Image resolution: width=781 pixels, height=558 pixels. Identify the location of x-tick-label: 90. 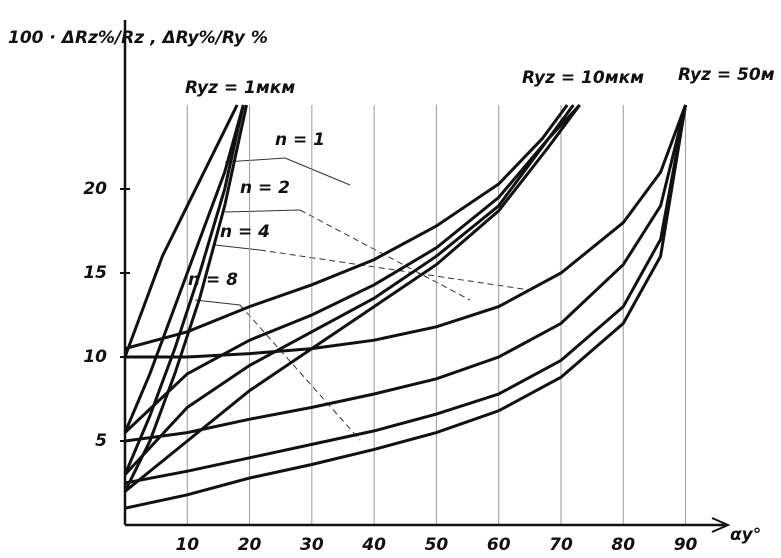
(686, 545).